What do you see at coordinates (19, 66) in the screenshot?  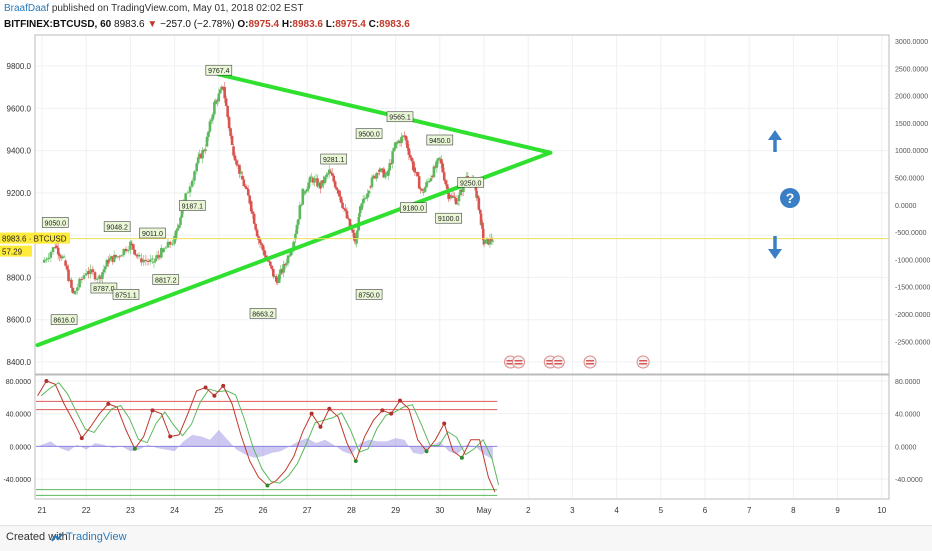 I see `y-left-tick: 9800.0` at bounding box center [19, 66].